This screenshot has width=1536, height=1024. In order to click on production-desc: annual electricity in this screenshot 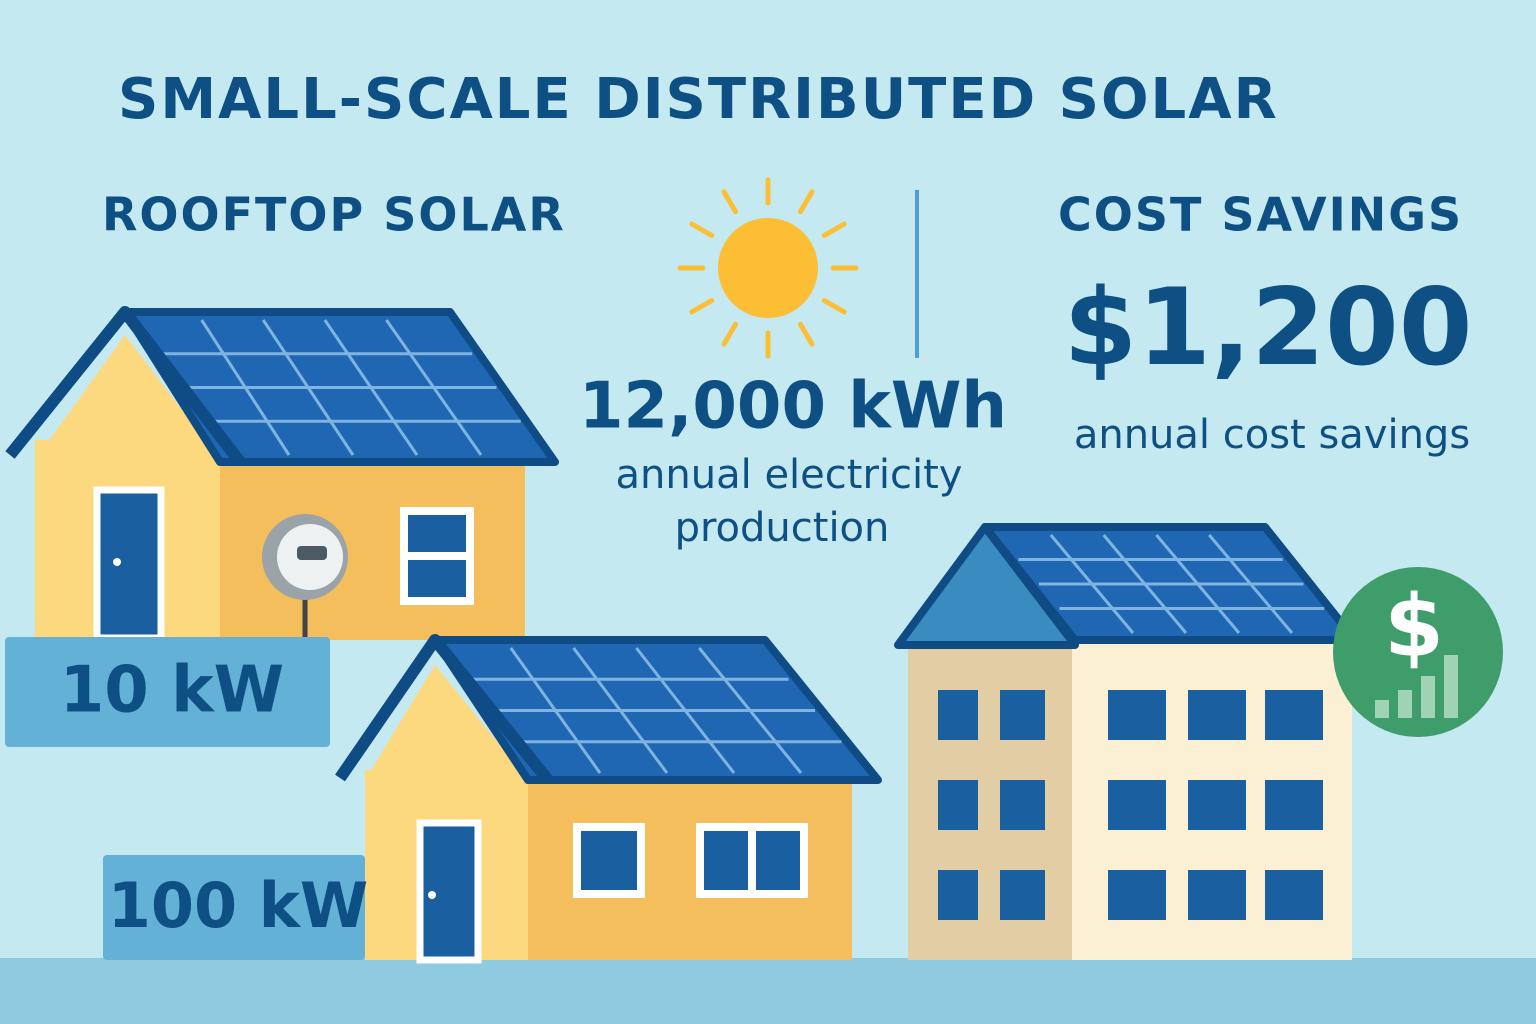, I will do `click(789, 475)`.